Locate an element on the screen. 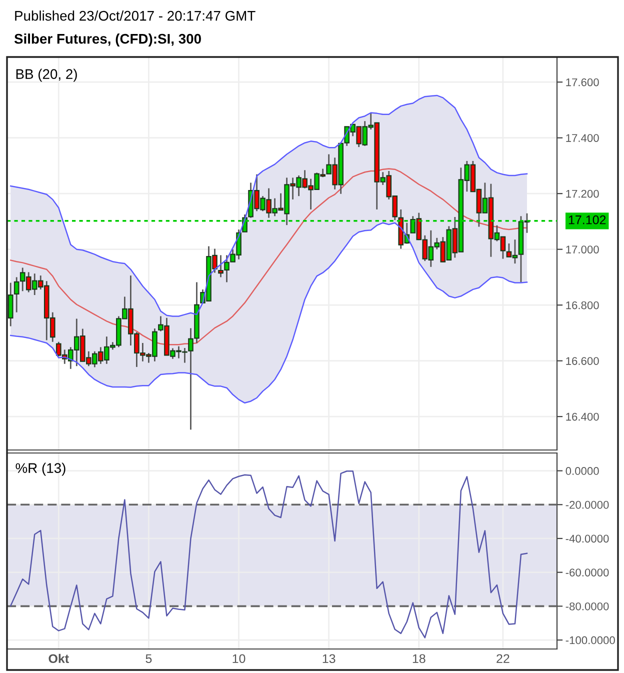  y-tick-label: -60.0000 is located at coordinates (587, 572).